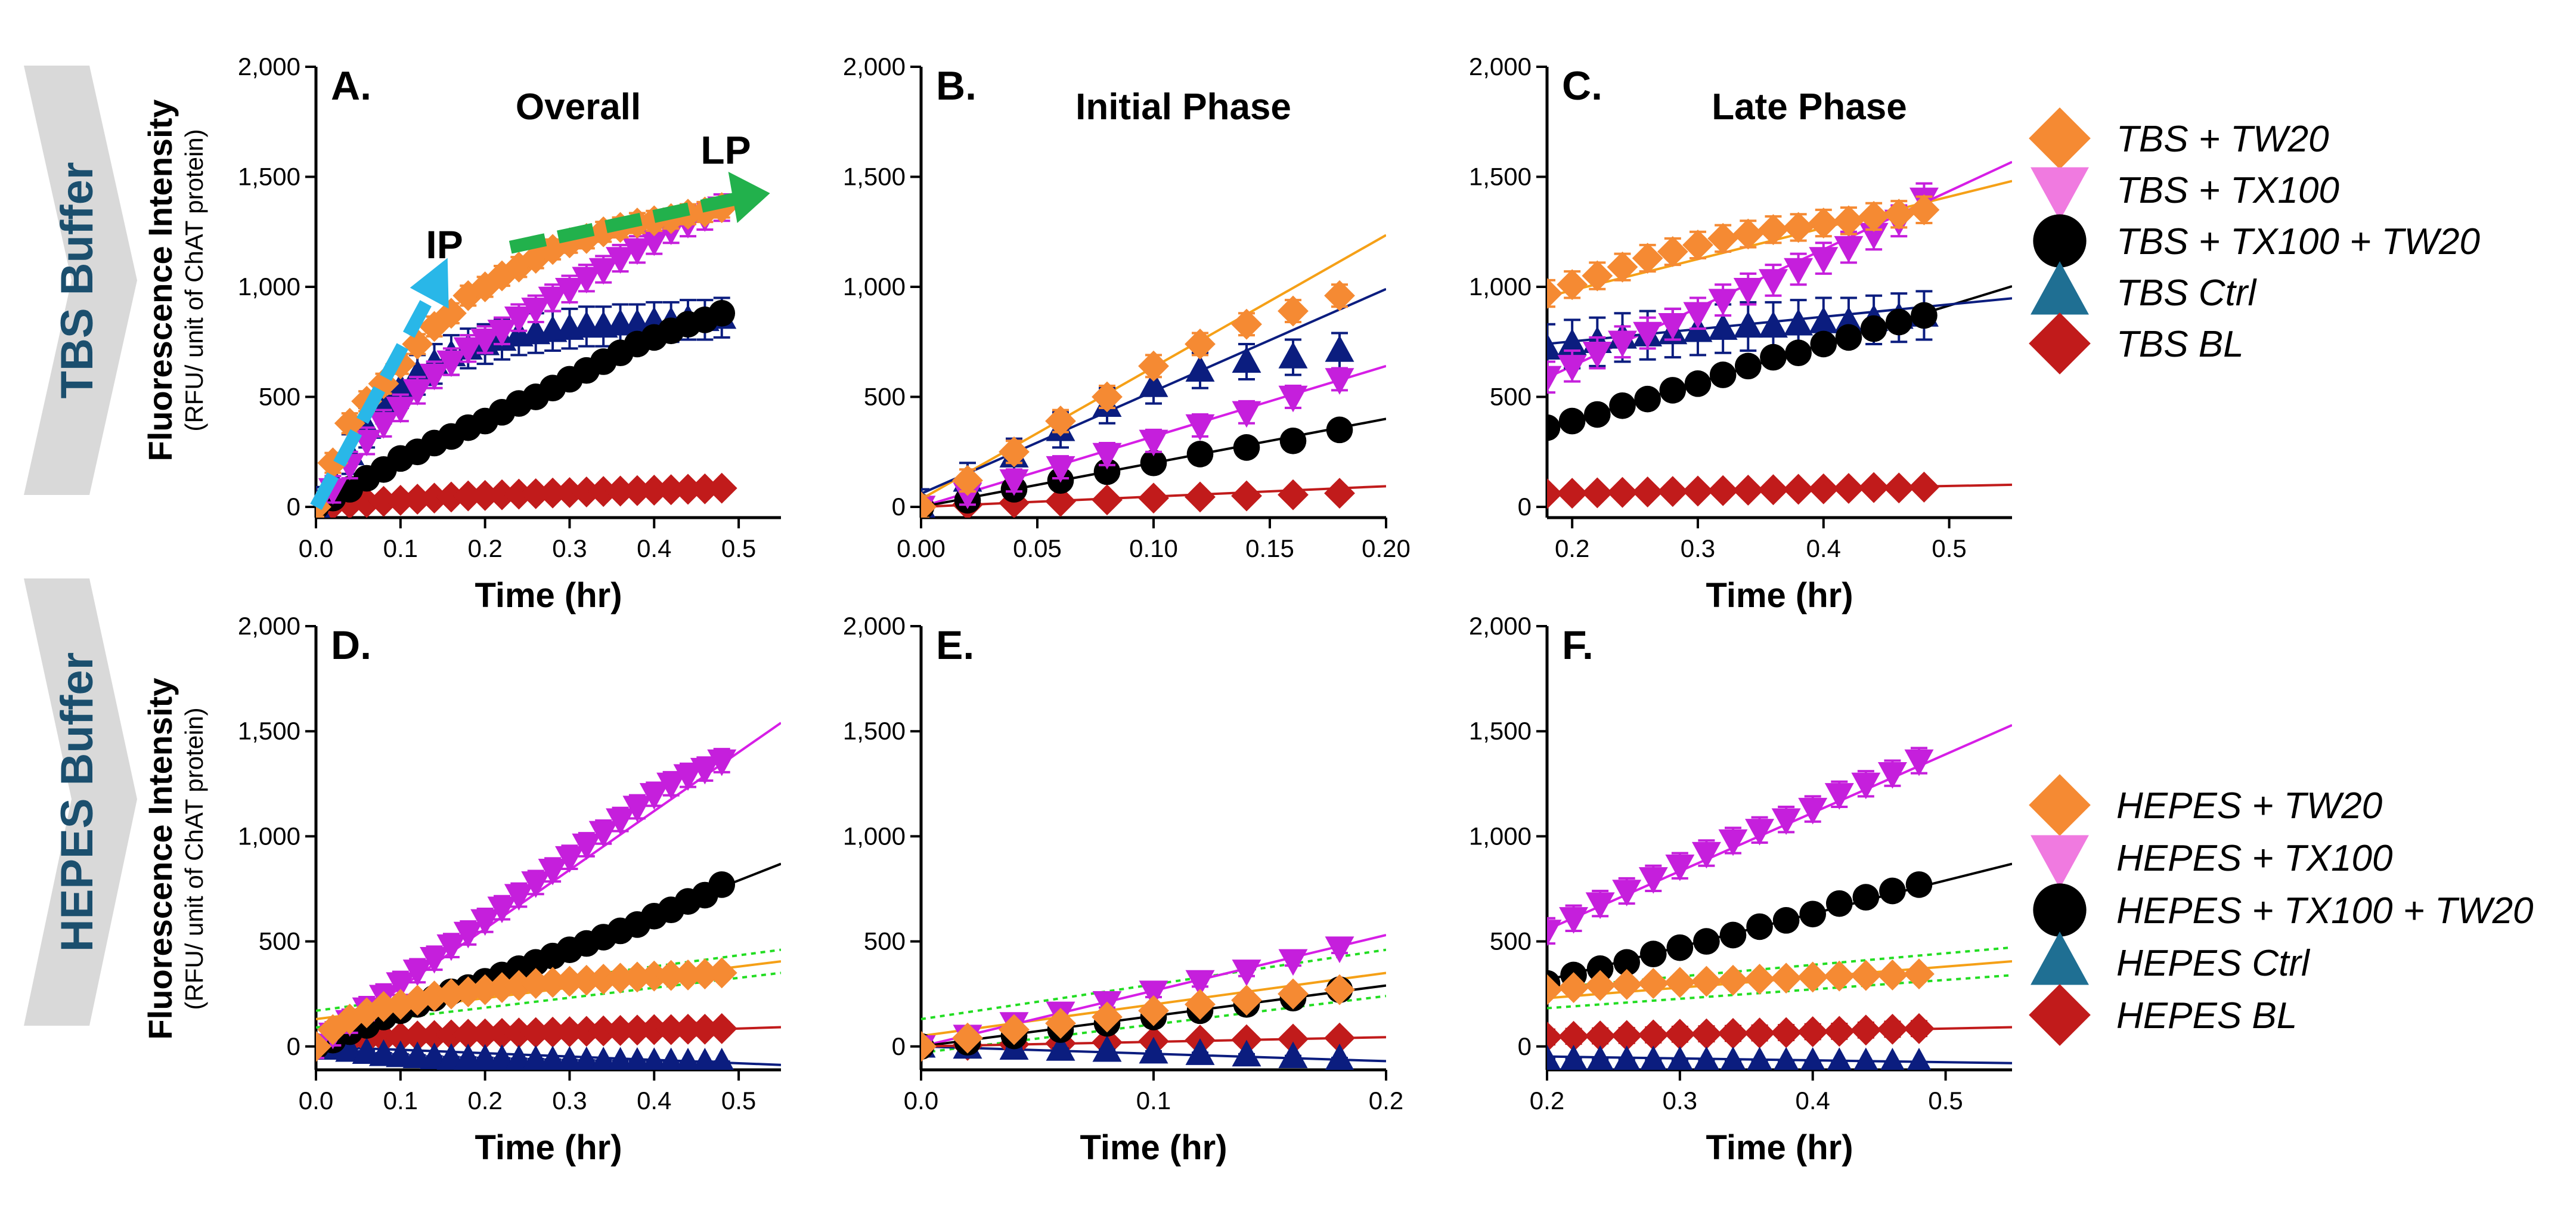 The image size is (2576, 1207). Describe the element at coordinates (2222, 140) in the screenshot. I see `legend-label: TBS + TW20` at that location.